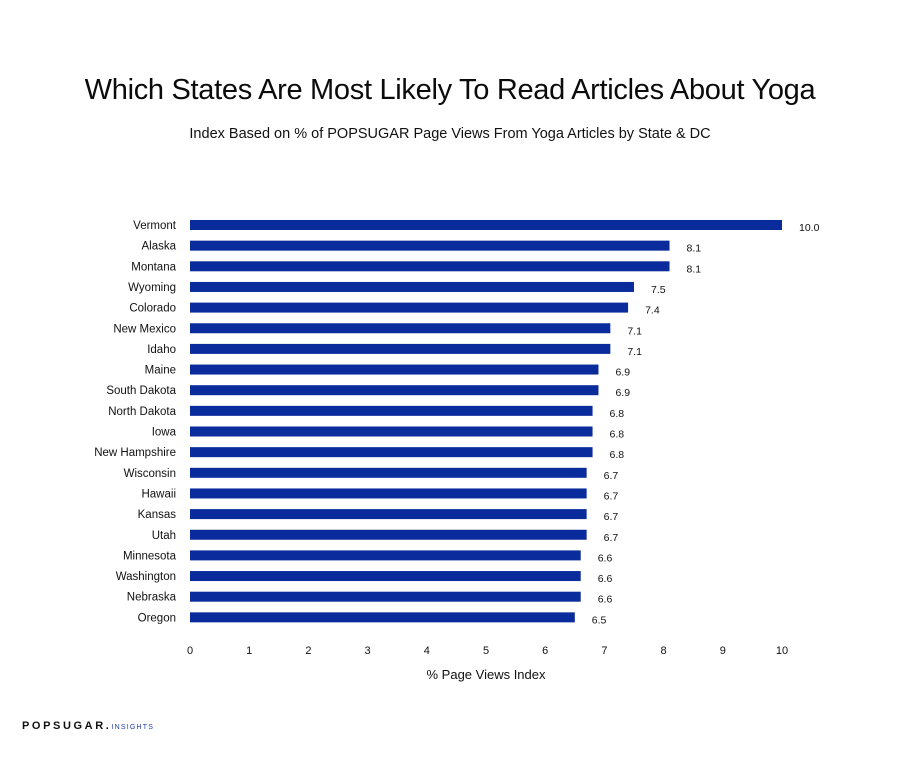 This screenshot has height=767, width=900. I want to click on category-label: Vermont, so click(155, 226).